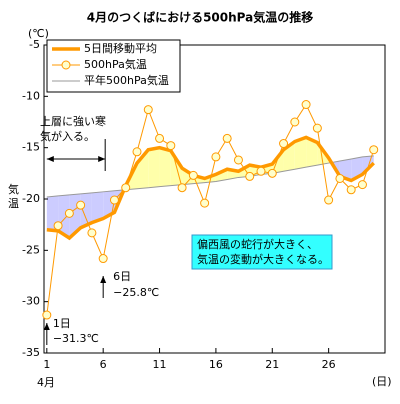 This screenshot has height=404, width=400. What do you see at coordinates (31, 249) in the screenshot?
I see `y-tick-label: -25` at bounding box center [31, 249].